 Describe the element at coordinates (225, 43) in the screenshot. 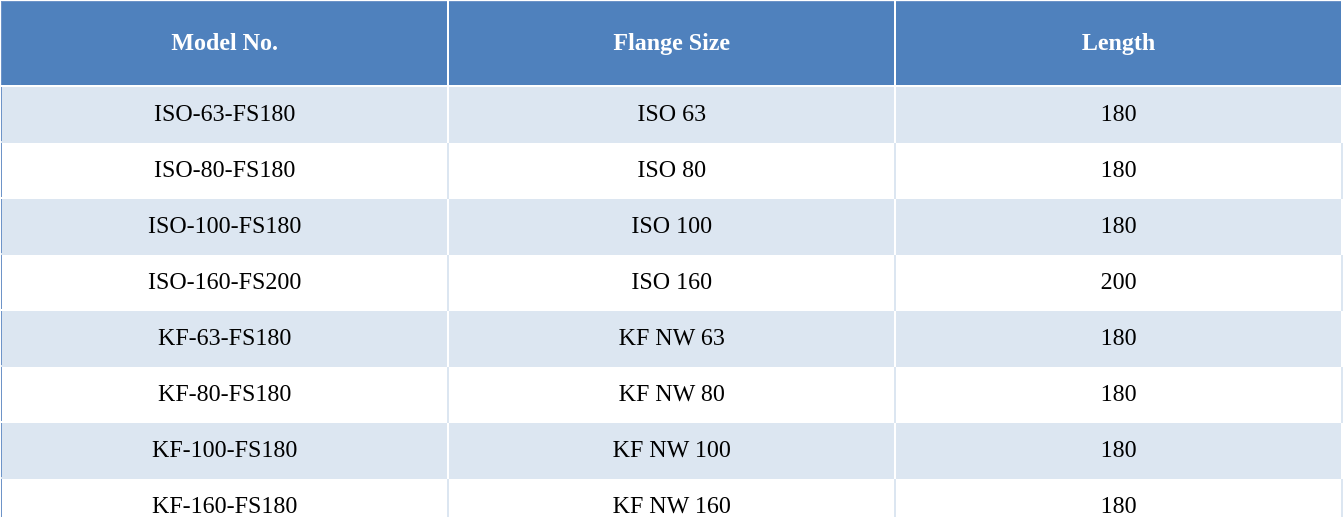

I see `header-cell: Model No.` at that location.